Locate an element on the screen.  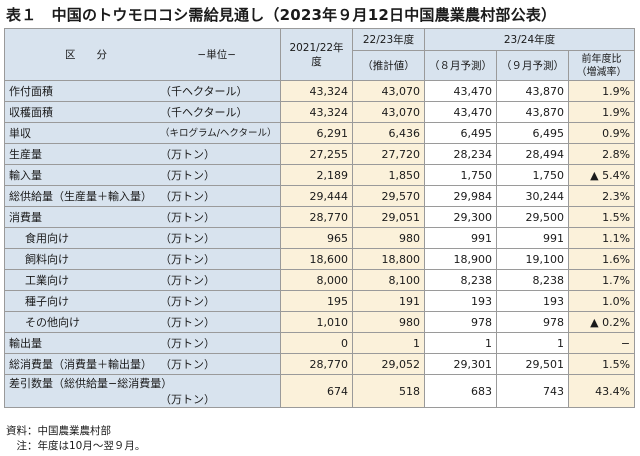
value-cell: 43,470 is located at coordinates (460, 112).